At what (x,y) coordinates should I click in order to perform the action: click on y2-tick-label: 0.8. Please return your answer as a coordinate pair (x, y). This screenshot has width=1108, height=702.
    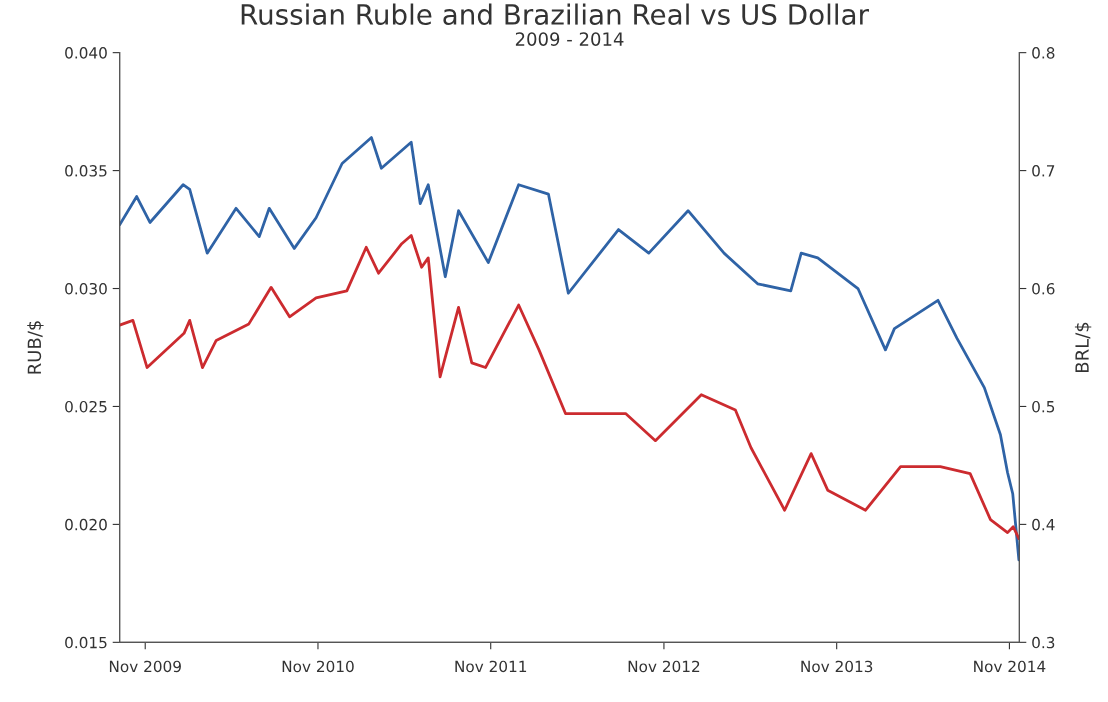
    Looking at the image, I should click on (1043, 53).